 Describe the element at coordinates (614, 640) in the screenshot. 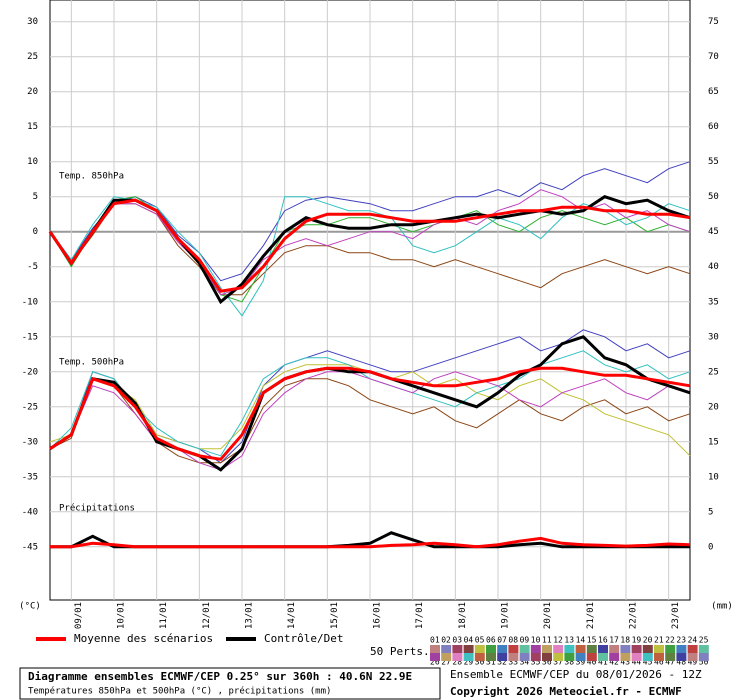

I see `legend-number: 17` at that location.